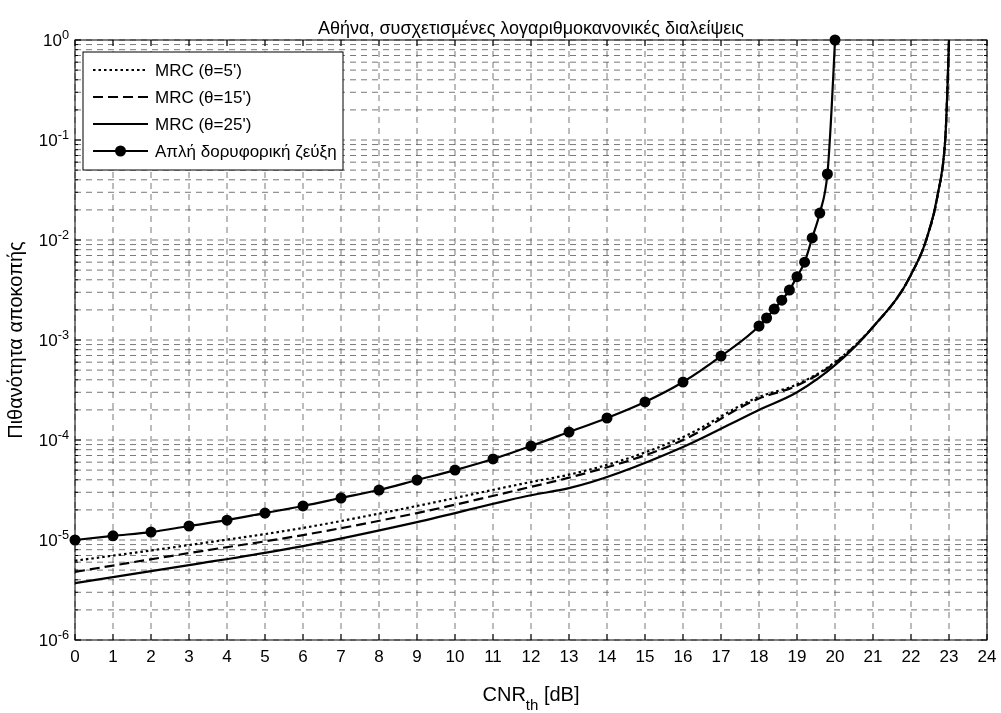 This screenshot has width=1001, height=713. I want to click on x-tick-label: 24, so click(987, 656).